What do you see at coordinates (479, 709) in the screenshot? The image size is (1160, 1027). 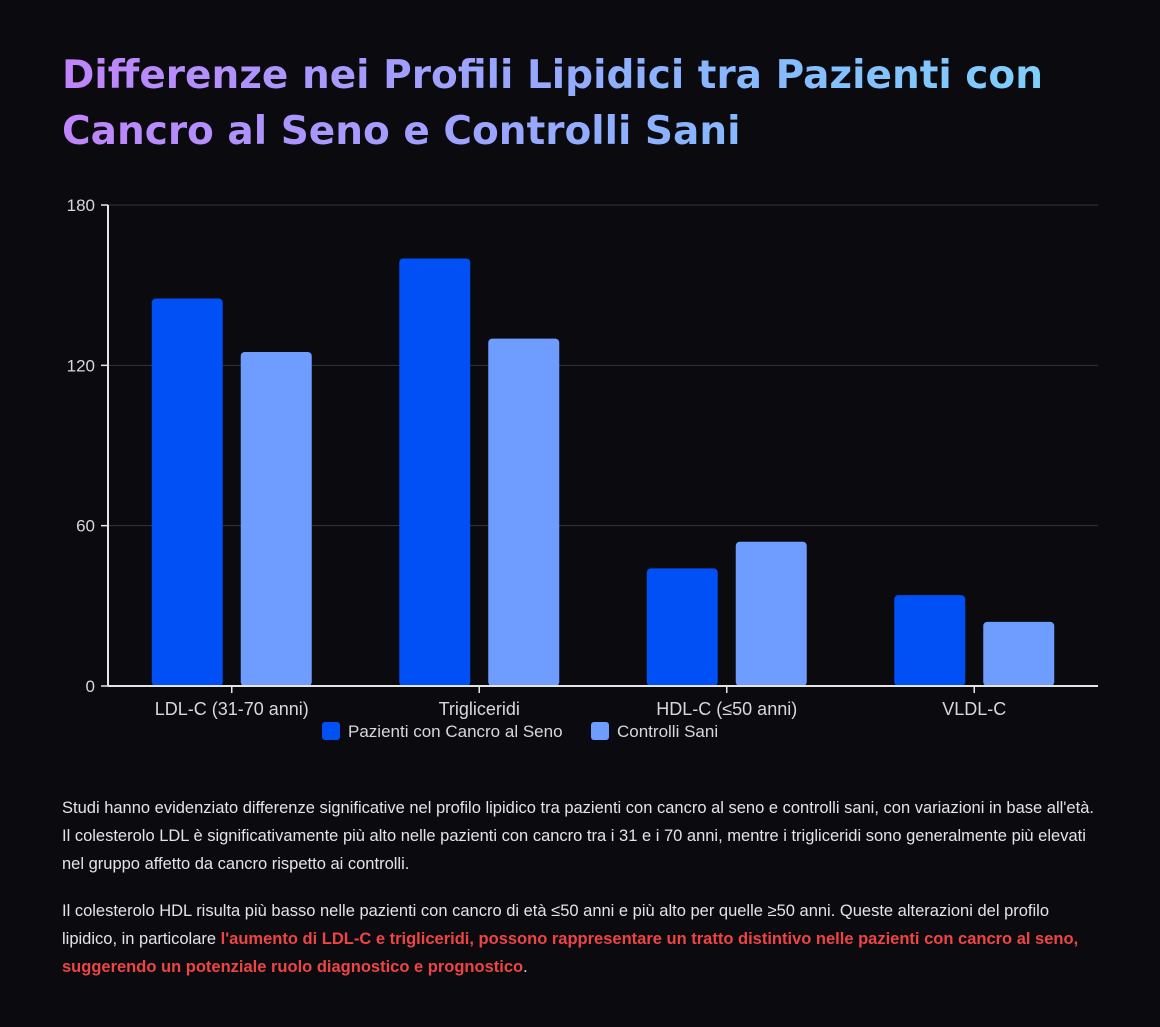 I see `x-tick-label: Trigliceridi` at bounding box center [479, 709].